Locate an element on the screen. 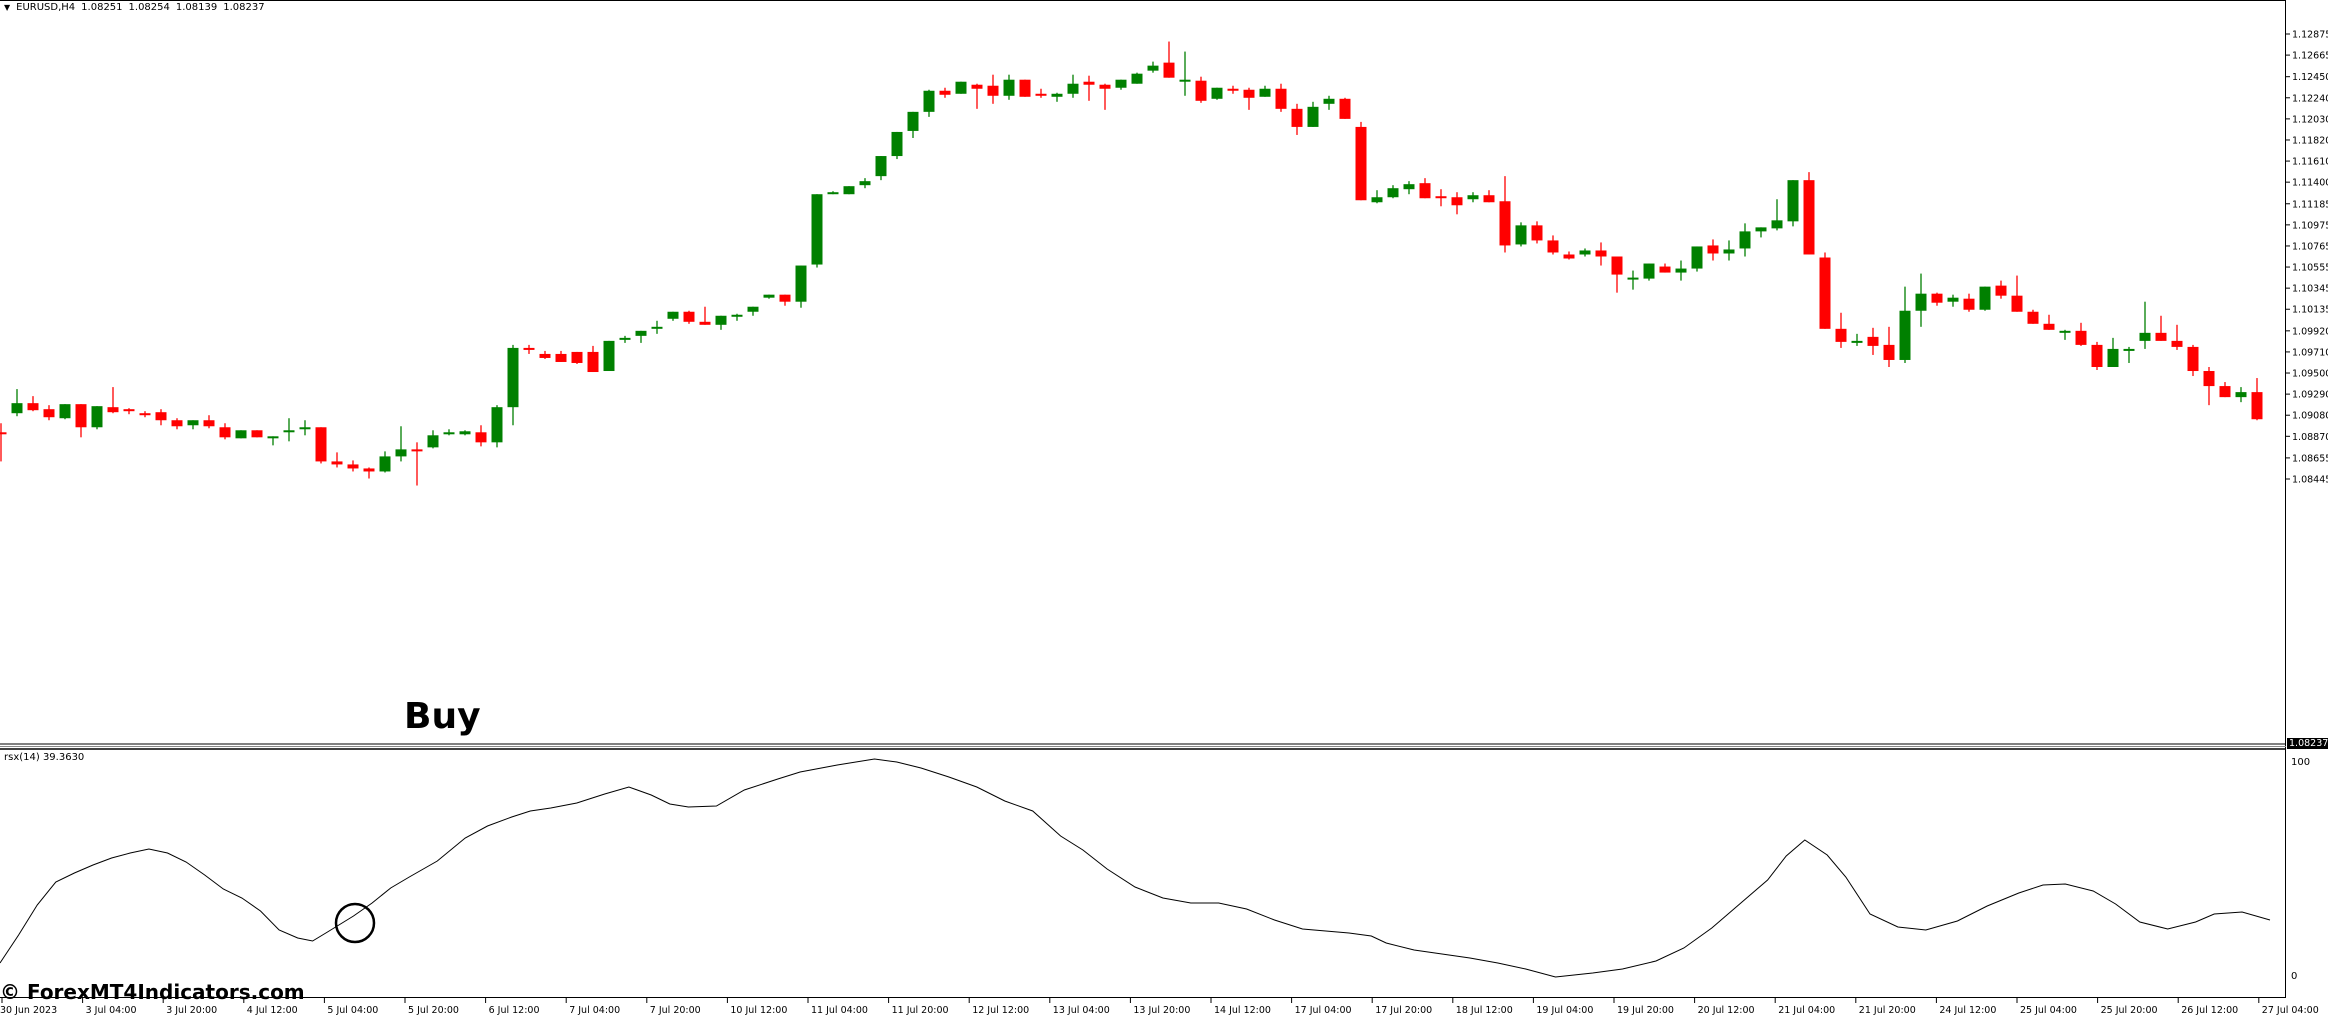 The width and height of the screenshot is (2328, 1018). svg-text: 1.10345 is located at coordinates (2310, 289).